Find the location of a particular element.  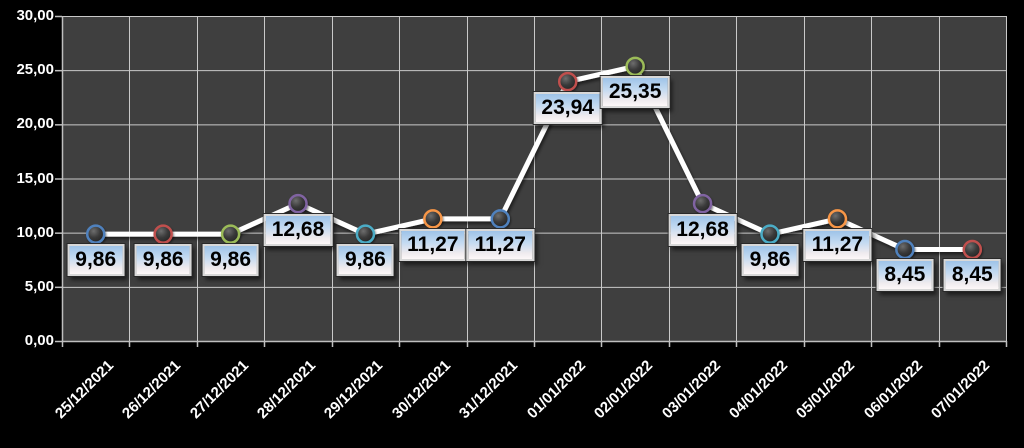

y-axis-label: 5,00 is located at coordinates (39, 286).